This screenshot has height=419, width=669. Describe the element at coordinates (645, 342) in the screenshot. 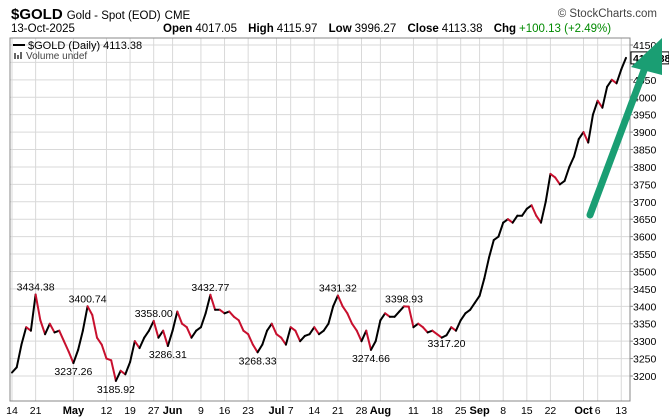

I see `y-tick-label: 3300` at that location.